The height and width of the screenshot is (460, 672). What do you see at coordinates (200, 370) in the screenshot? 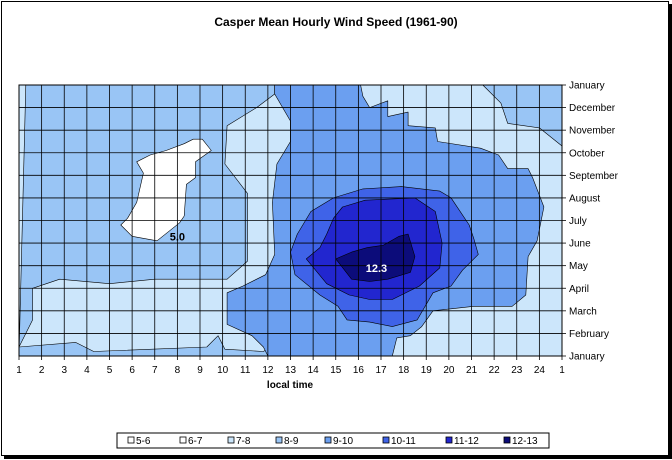
I see `x-tick-label: 9` at bounding box center [200, 370].